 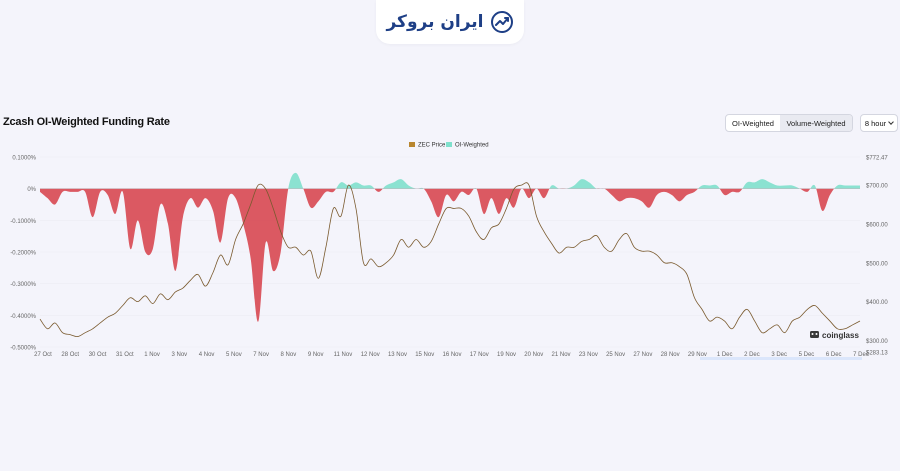 What do you see at coordinates (23, 285) in the screenshot?
I see `left-tick-label: -0.3000%` at bounding box center [23, 285].